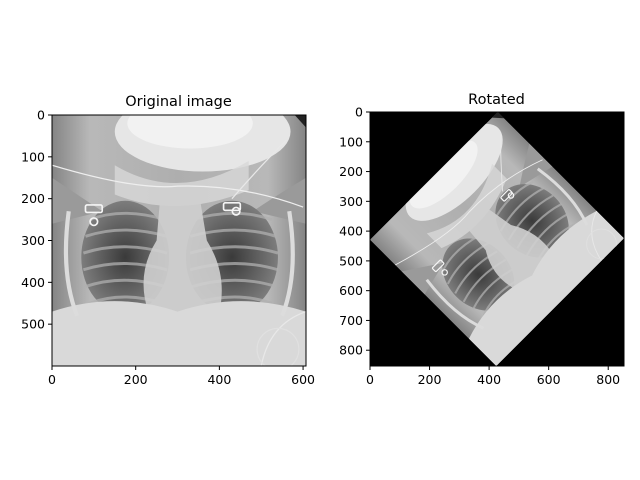 This screenshot has height=480, width=640. What do you see at coordinates (219, 379) in the screenshot?
I see `x-tick-label-original: 400` at bounding box center [219, 379].